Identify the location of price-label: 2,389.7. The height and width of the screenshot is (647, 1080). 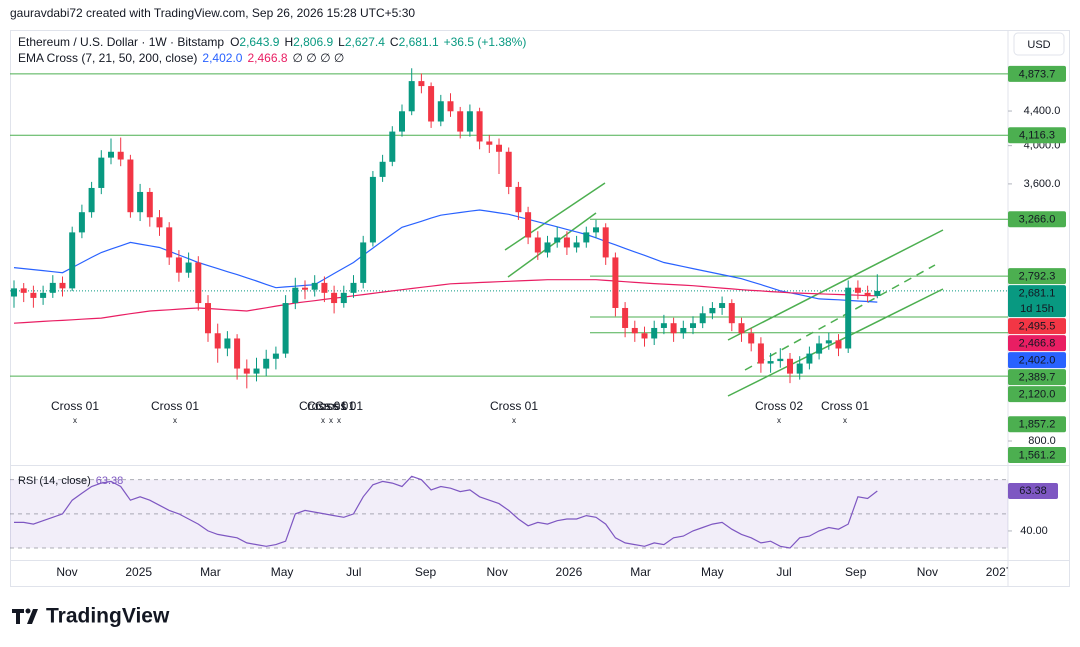
(1037, 378).